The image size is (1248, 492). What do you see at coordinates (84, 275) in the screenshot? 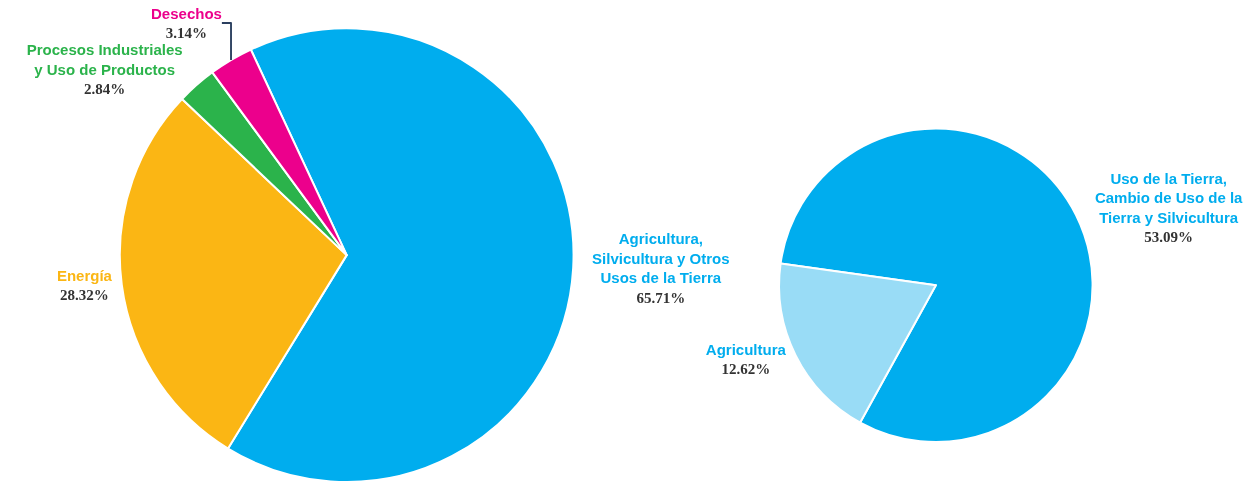
I see `slice-label: Energía` at bounding box center [84, 275].